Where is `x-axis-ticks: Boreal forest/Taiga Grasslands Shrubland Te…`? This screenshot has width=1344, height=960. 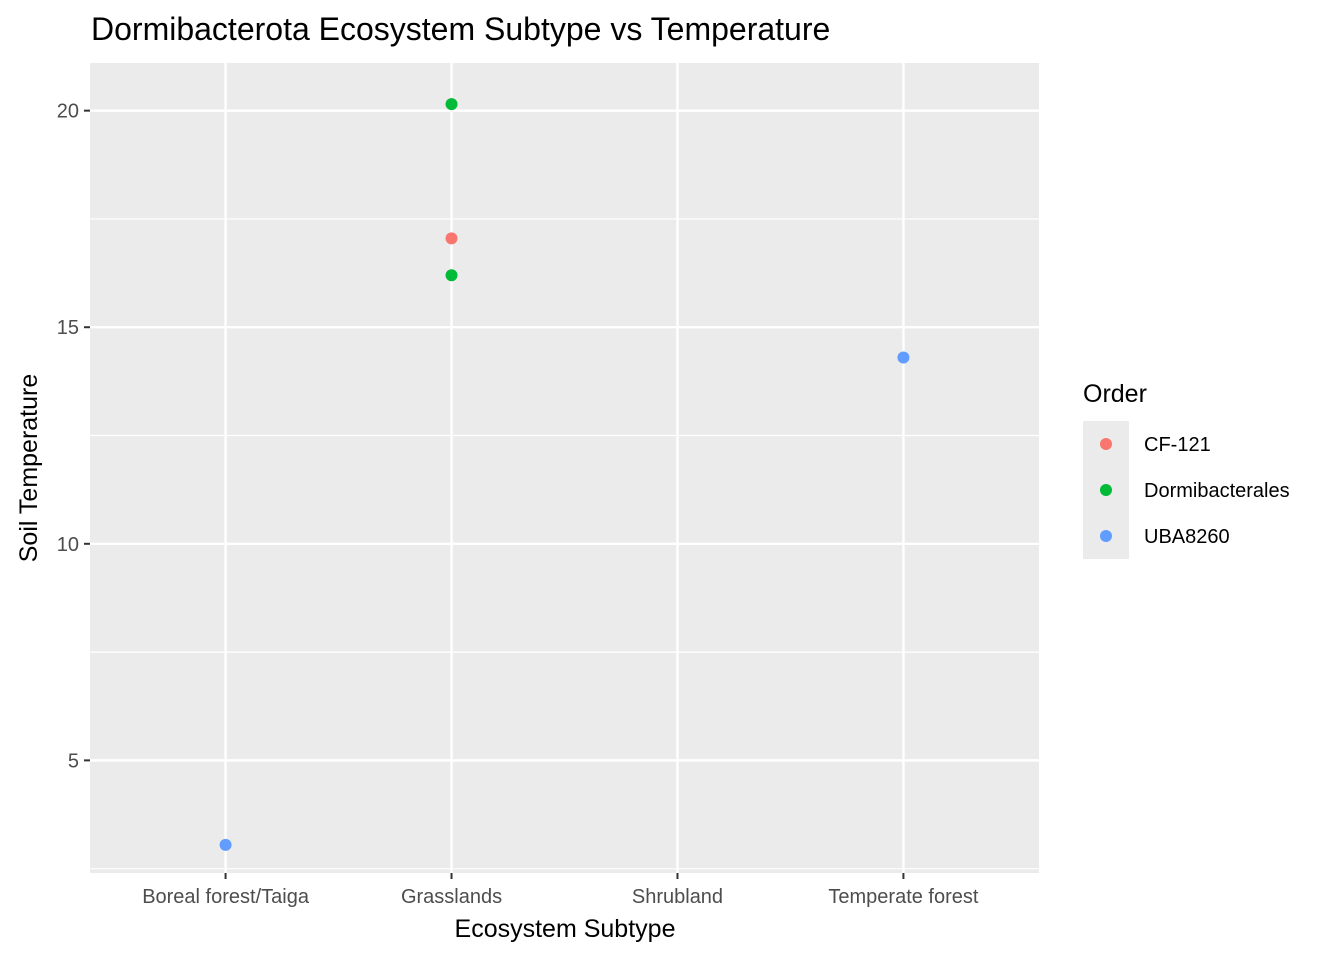
x-axis-ticks: Boreal forest/Taiga Grasslands Shrubland Te… is located at coordinates (560, 890).